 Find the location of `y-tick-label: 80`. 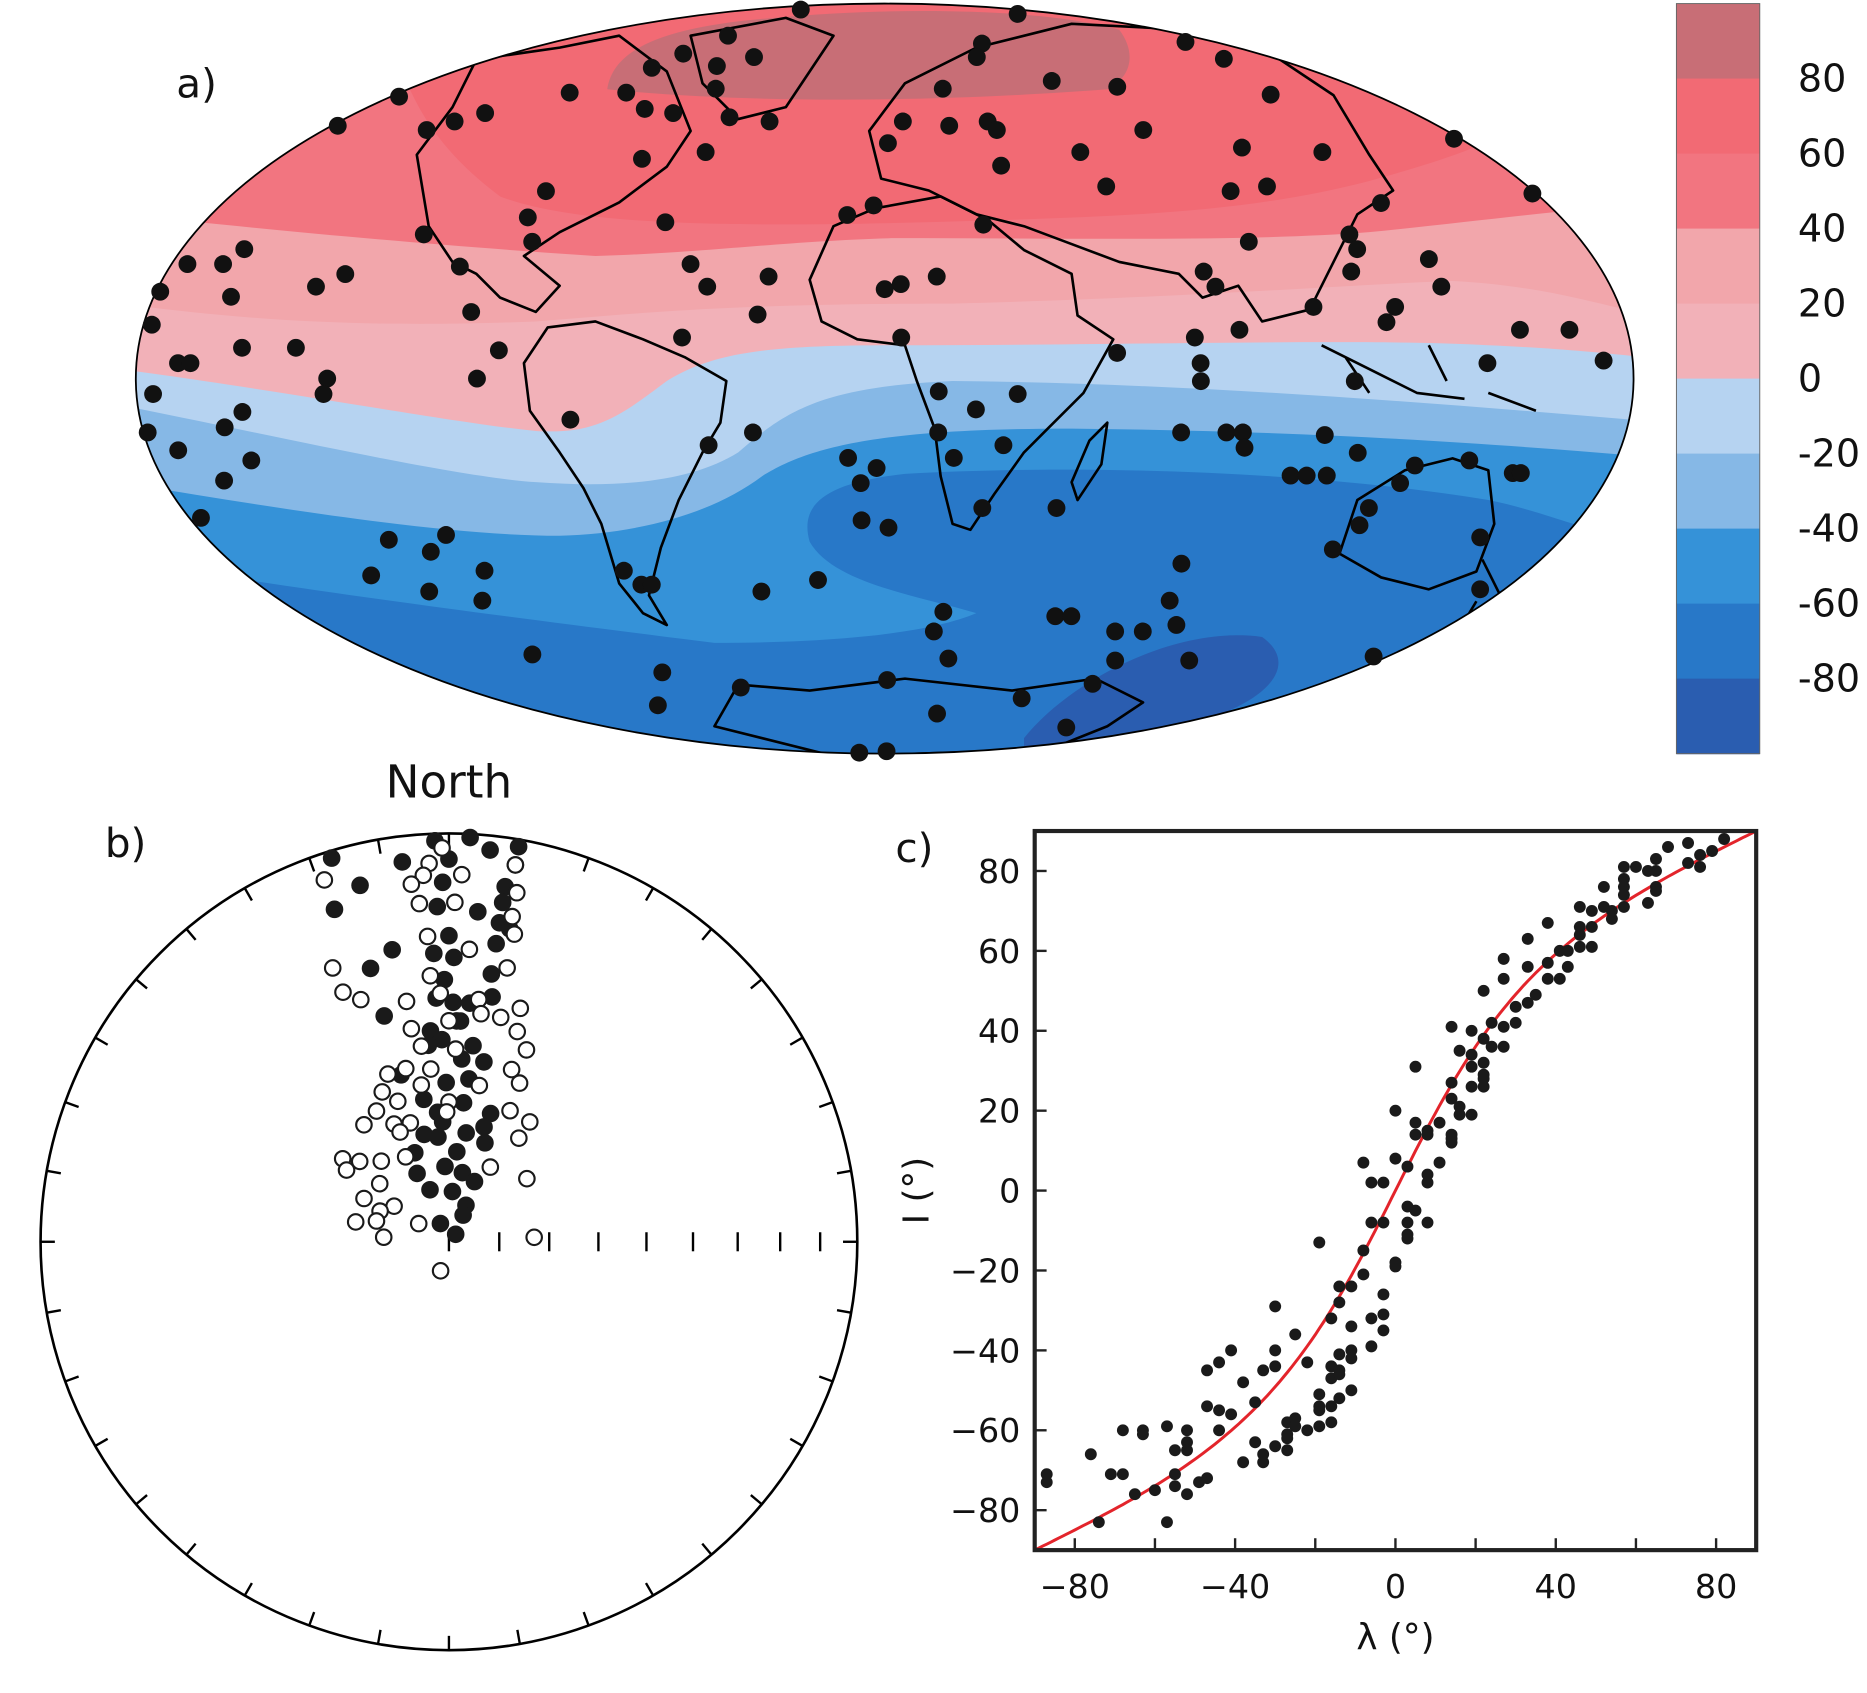

y-tick-label: 80 is located at coordinates (999, 871).